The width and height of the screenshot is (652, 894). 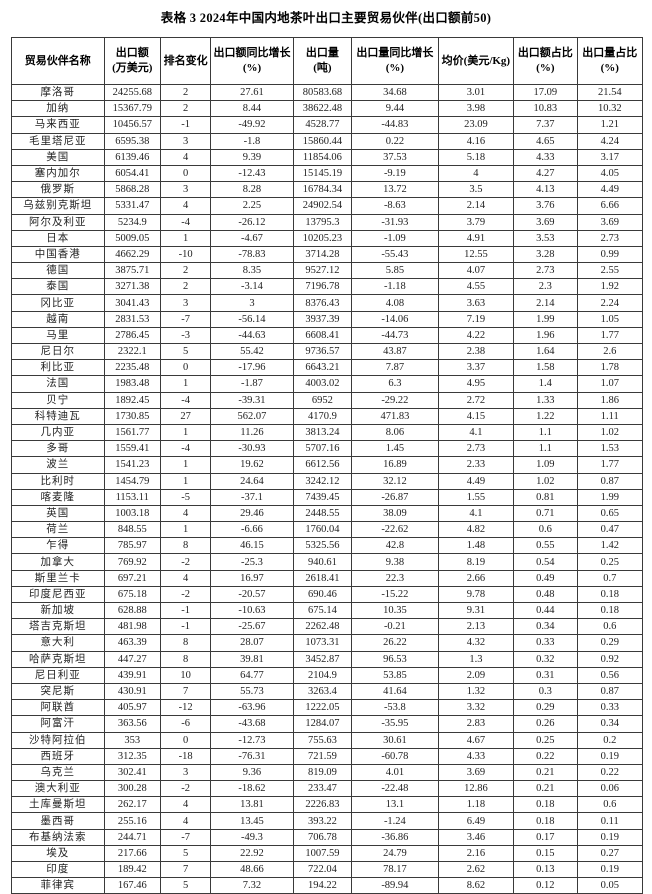 I want to click on value-cell: 3242.12, so click(x=322, y=481).